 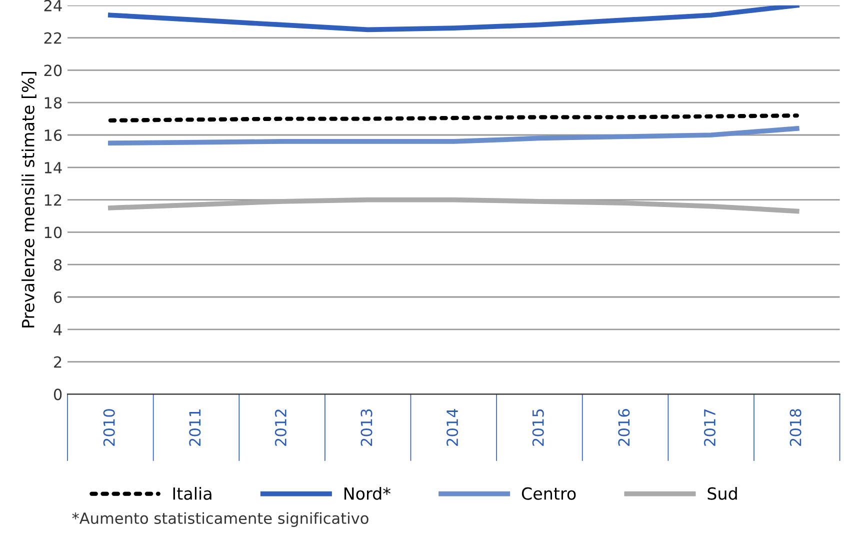 What do you see at coordinates (624, 427) in the screenshot?
I see `x-tick-label: 2016` at bounding box center [624, 427].